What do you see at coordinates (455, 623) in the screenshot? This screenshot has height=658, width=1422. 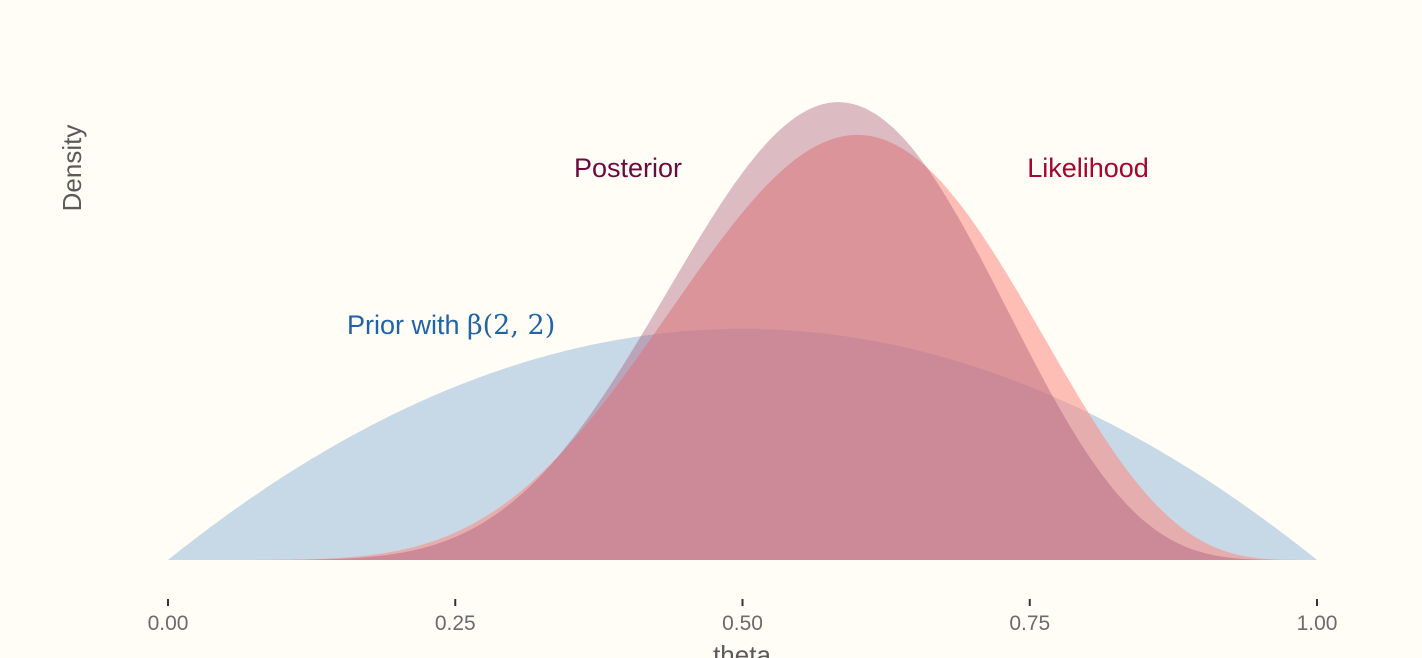 I see `x-tick-label: 0.25` at bounding box center [455, 623].